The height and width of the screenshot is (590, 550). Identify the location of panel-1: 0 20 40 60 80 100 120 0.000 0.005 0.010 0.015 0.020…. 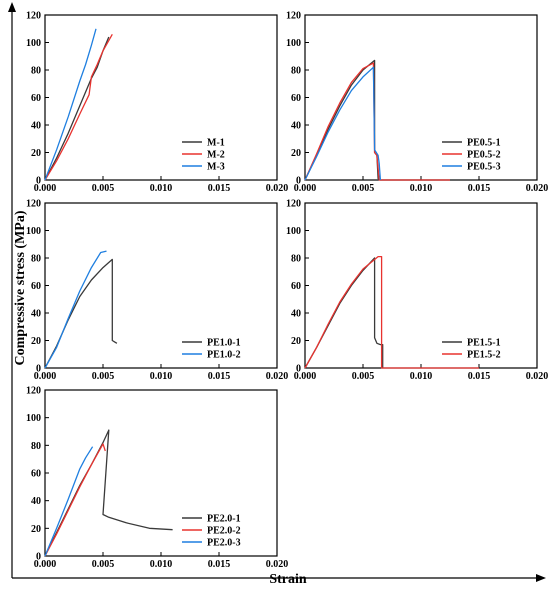
(157, 103).